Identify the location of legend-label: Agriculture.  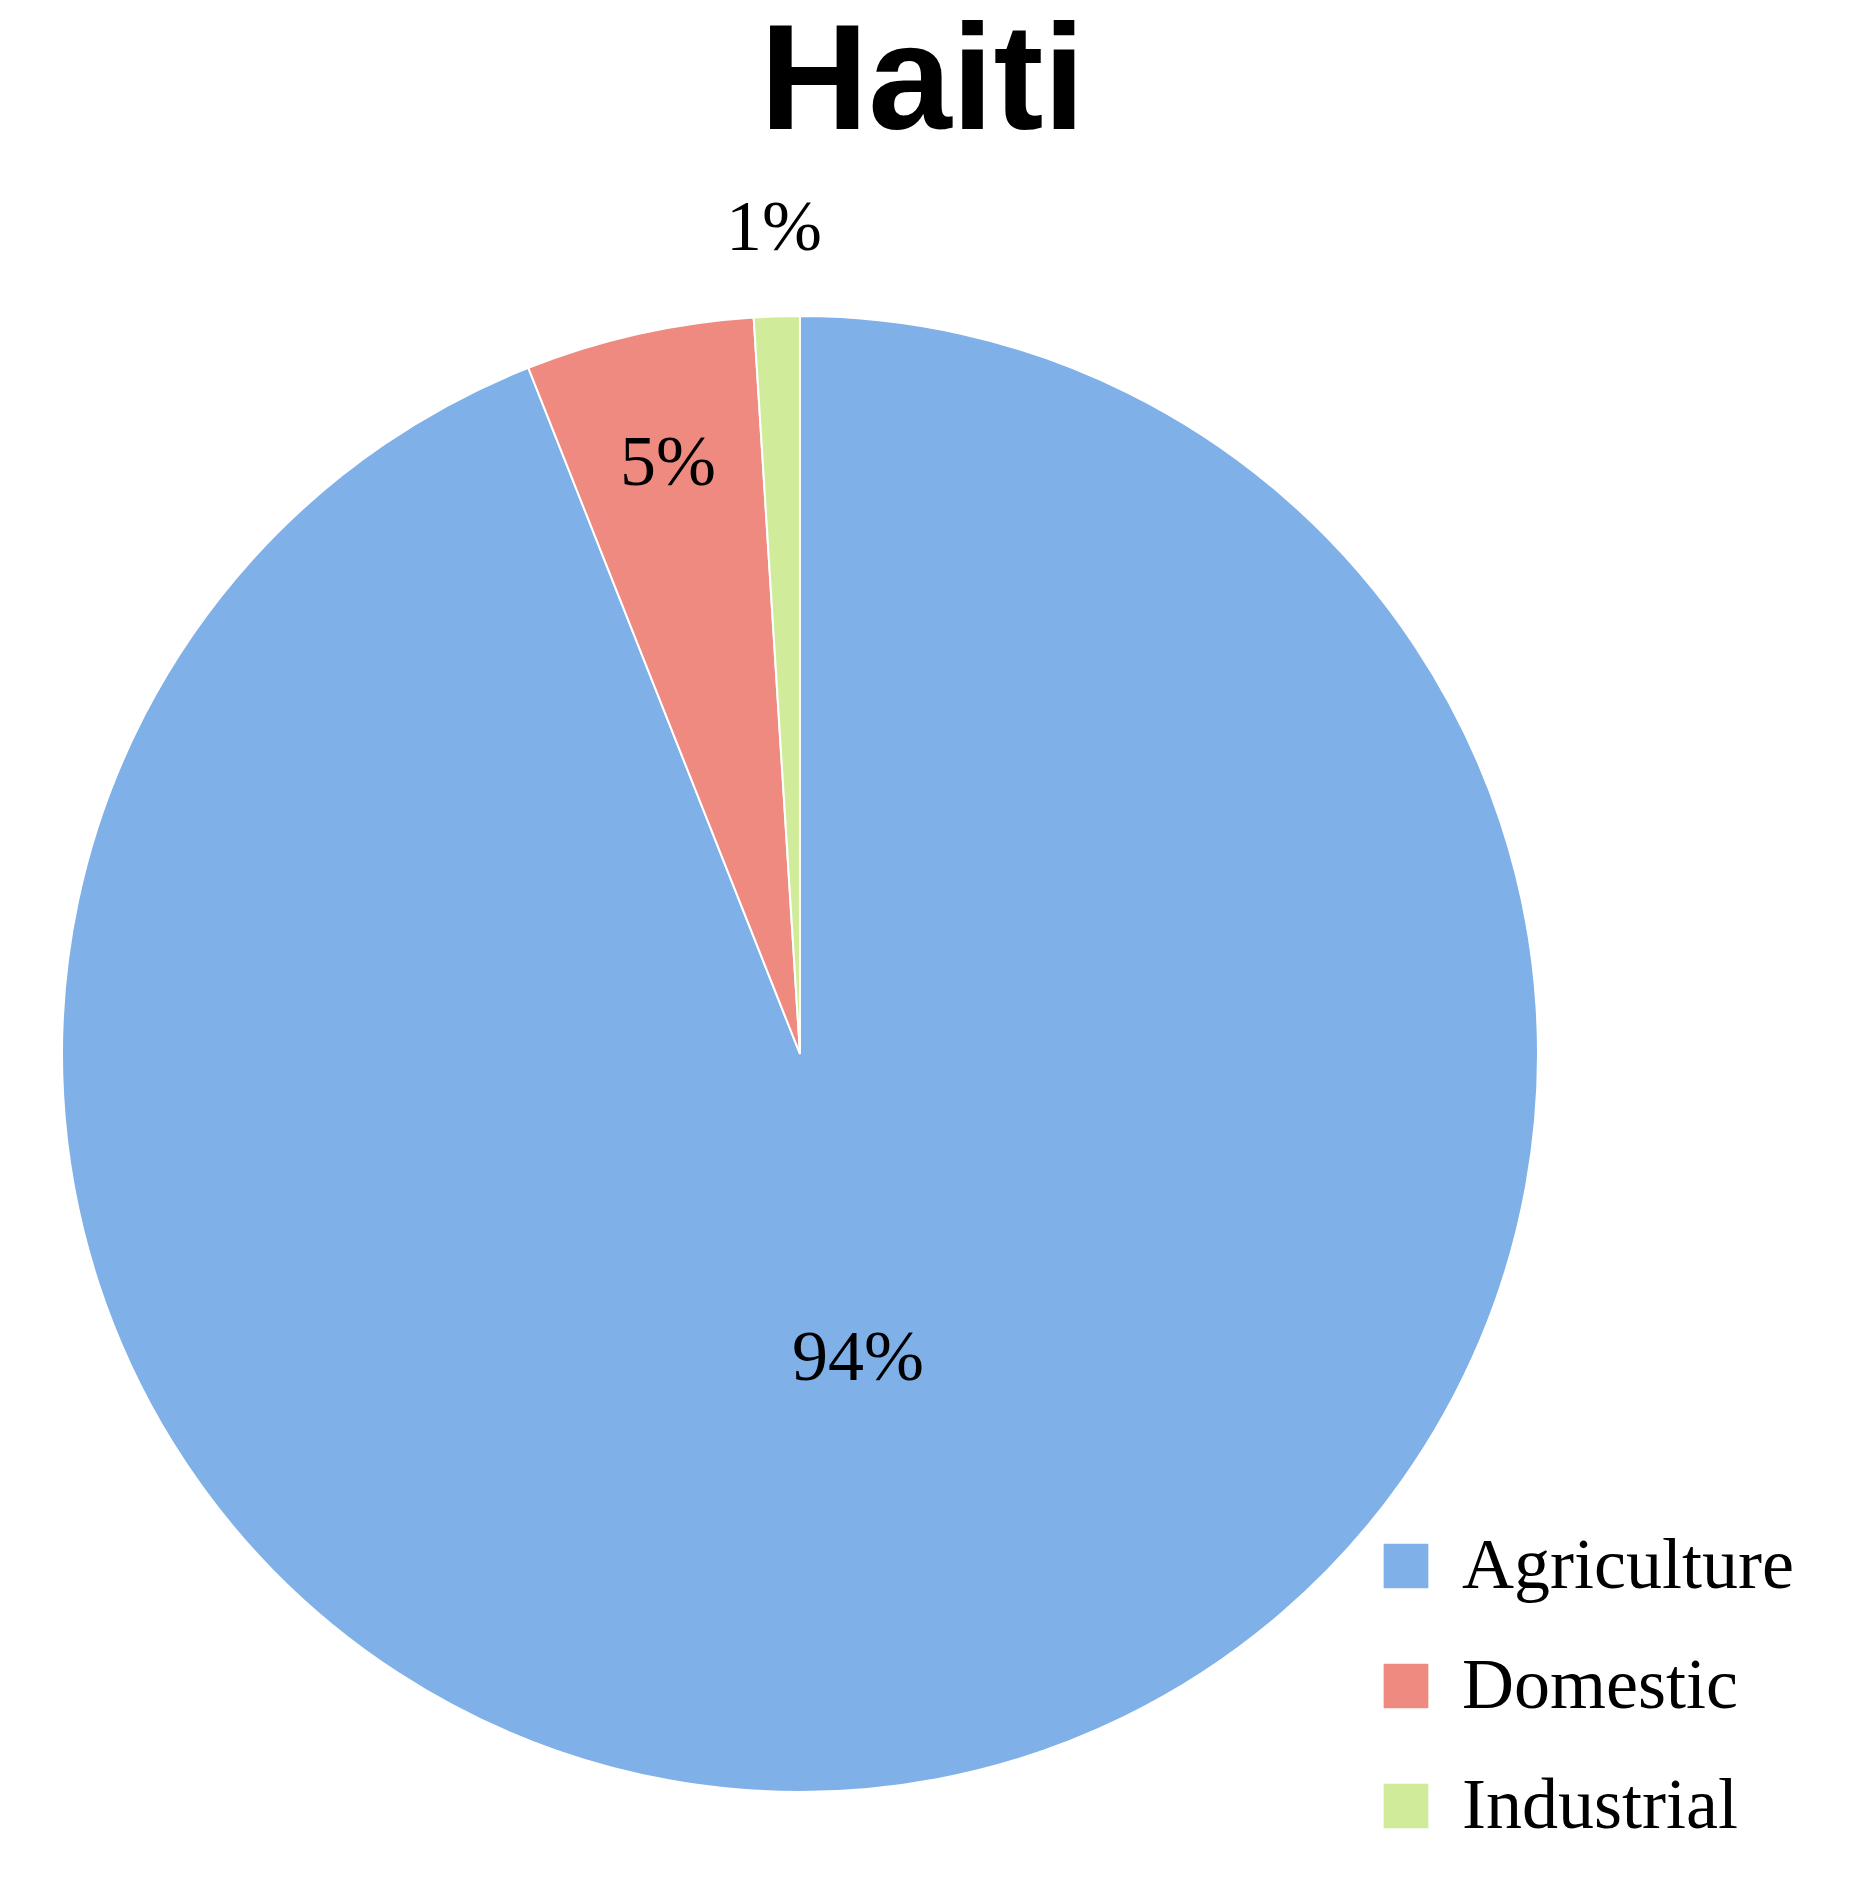
(1628, 1564).